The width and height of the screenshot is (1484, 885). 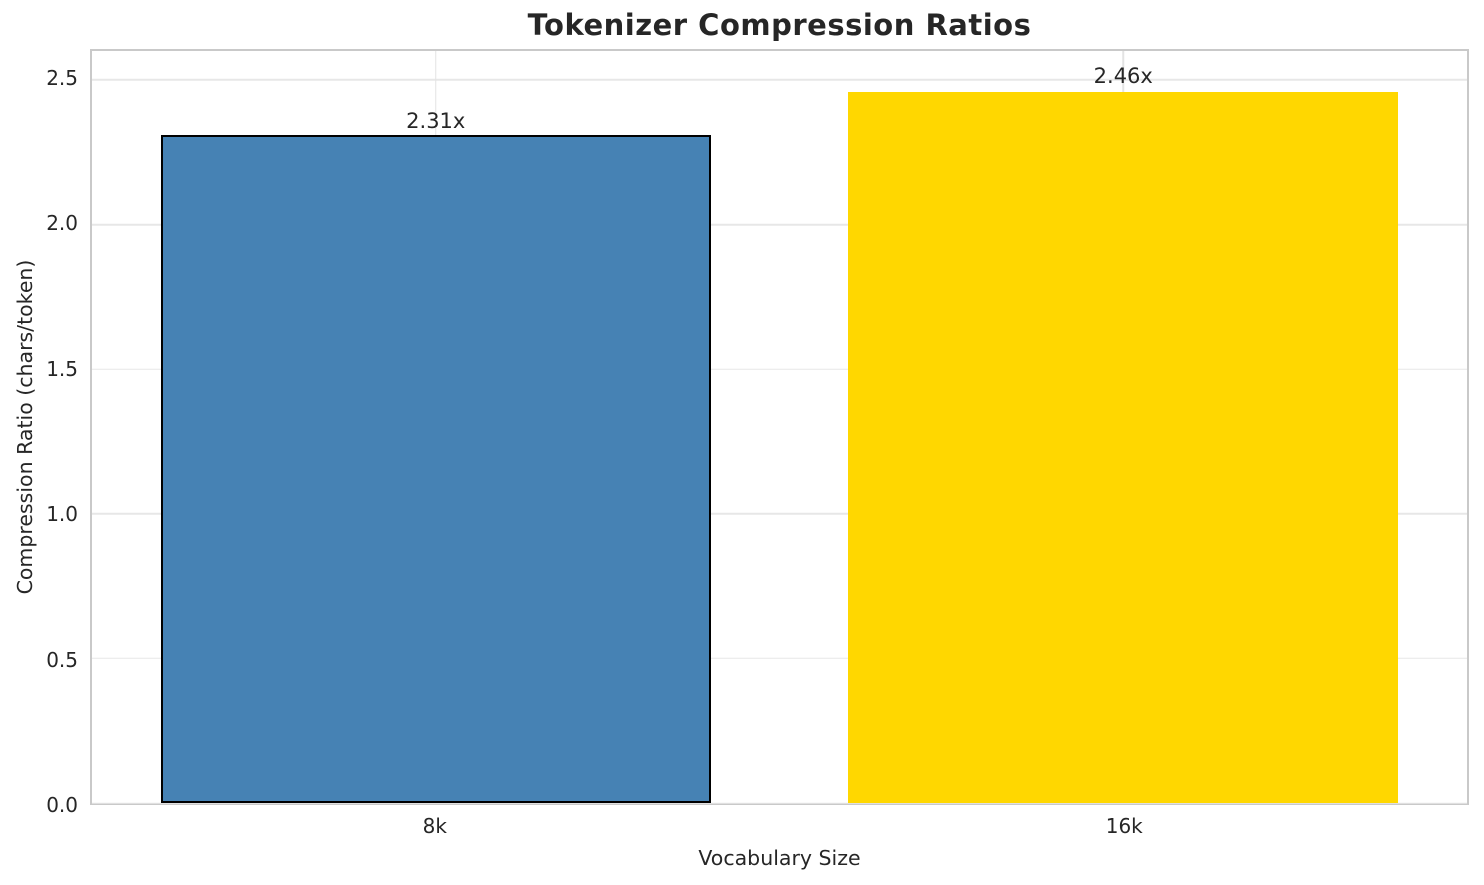 What do you see at coordinates (62, 514) in the screenshot?
I see `y-tick-label: 1.0` at bounding box center [62, 514].